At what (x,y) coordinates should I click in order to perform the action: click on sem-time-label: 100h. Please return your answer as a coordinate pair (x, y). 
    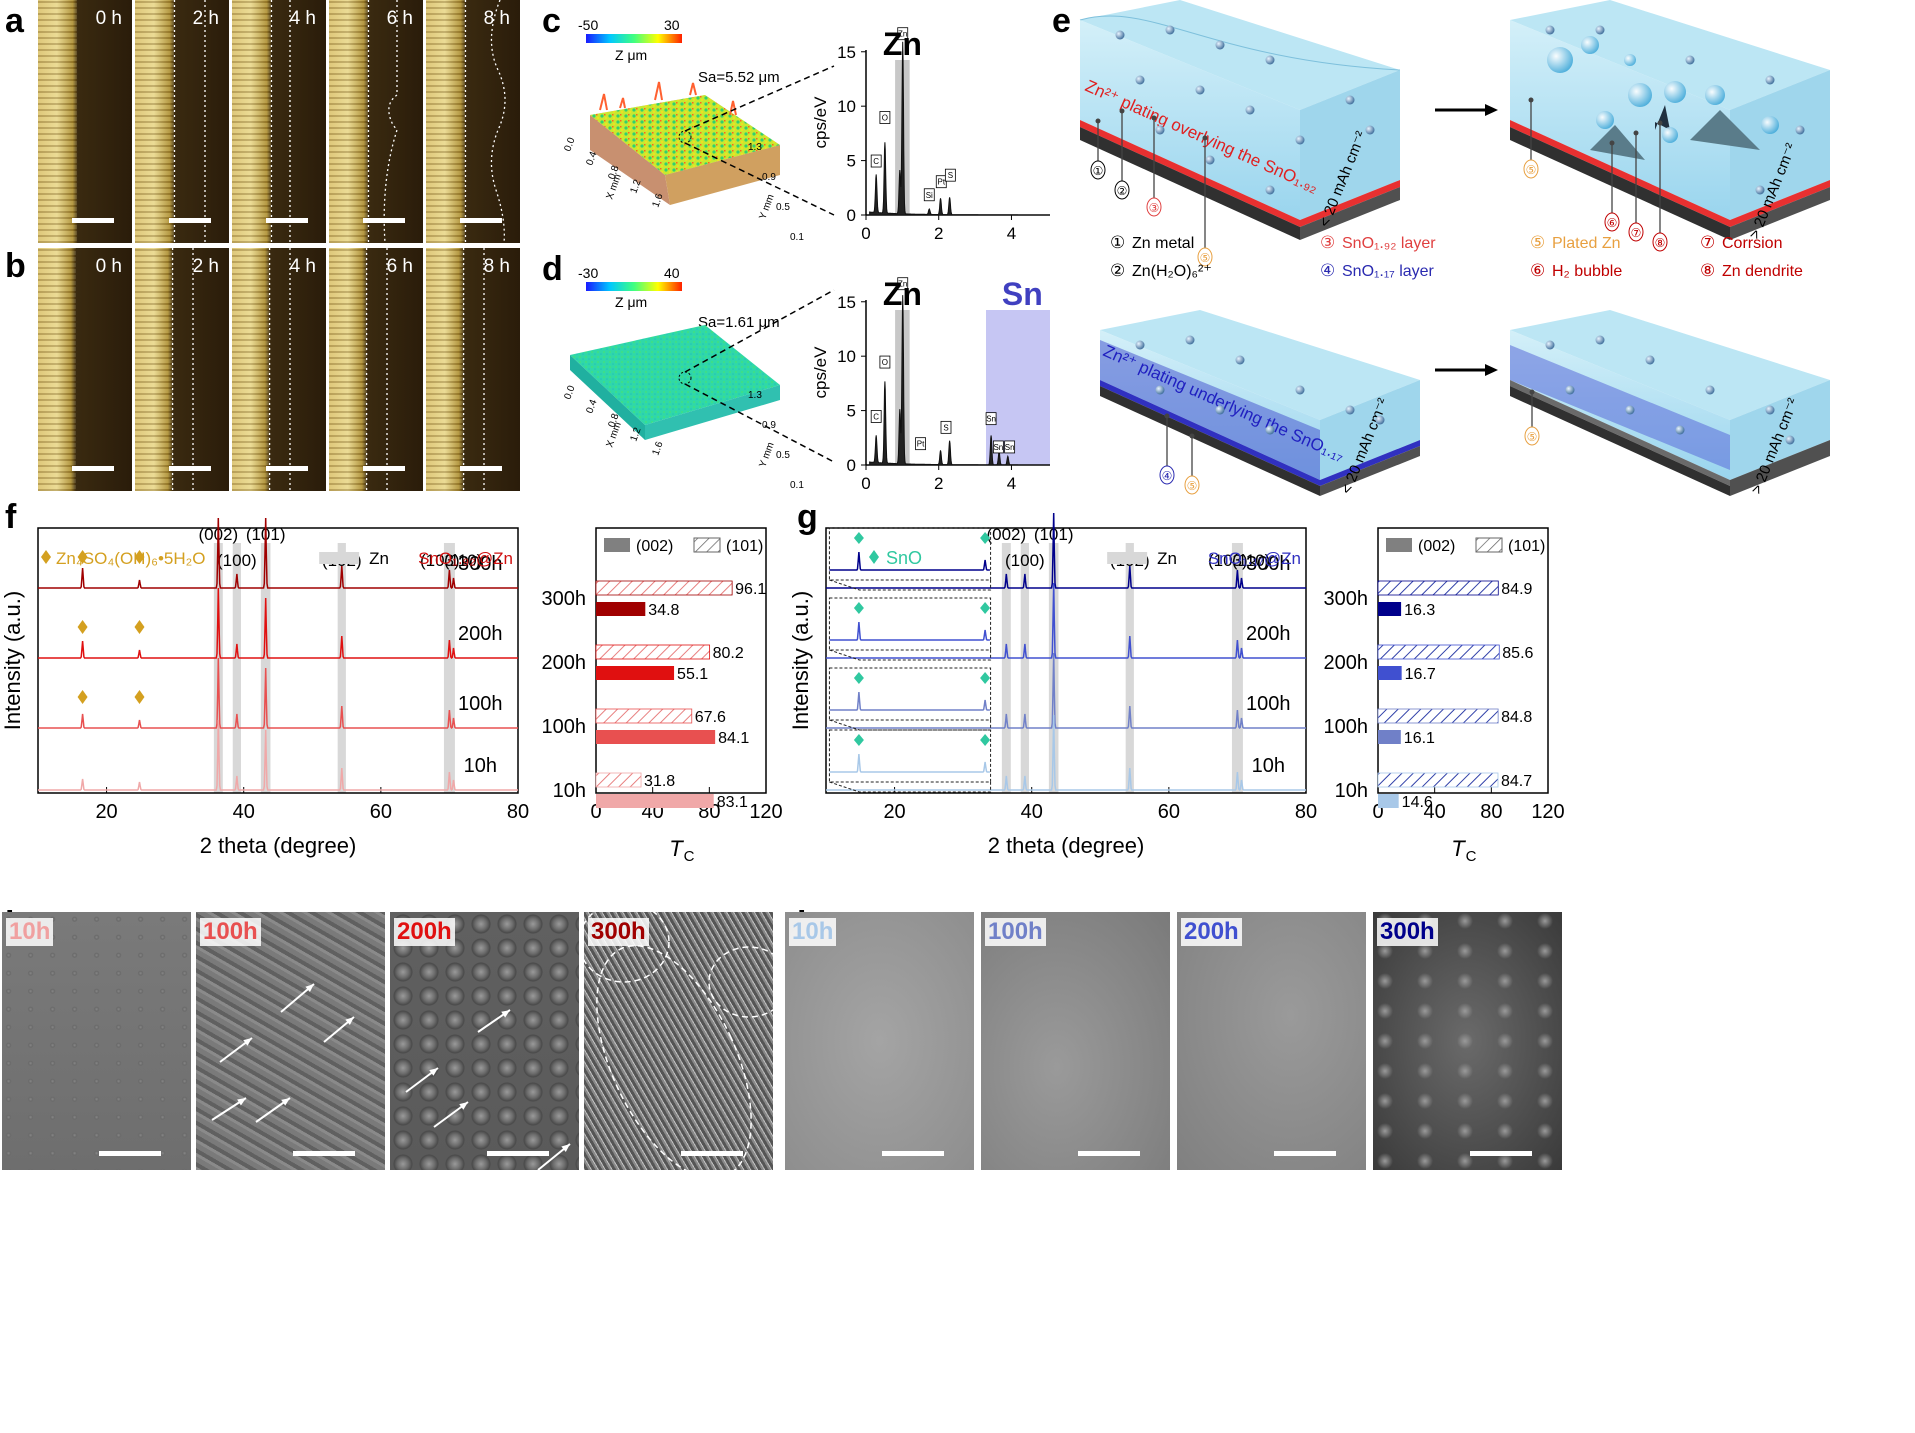
    Looking at the image, I should click on (1015, 932).